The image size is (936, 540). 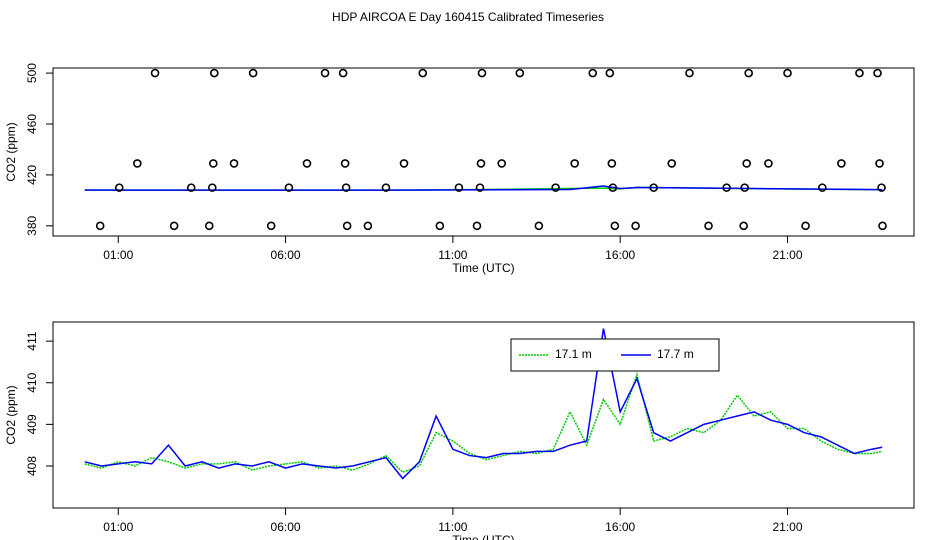 I want to click on y-tick-label: 380, so click(x=32, y=225).